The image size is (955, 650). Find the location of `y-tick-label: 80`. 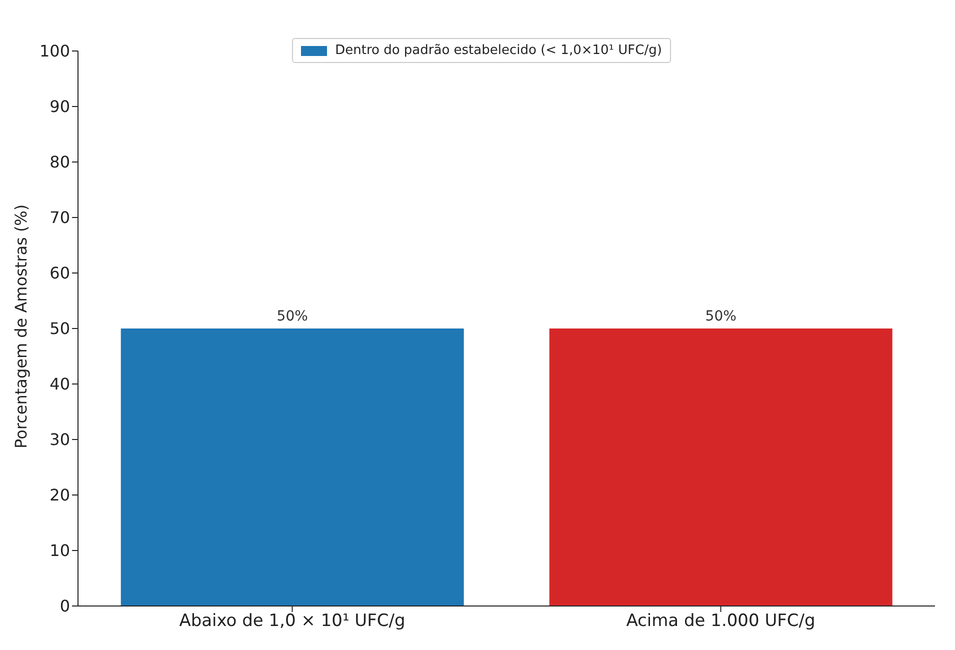

y-tick-label: 80 is located at coordinates (60, 162).